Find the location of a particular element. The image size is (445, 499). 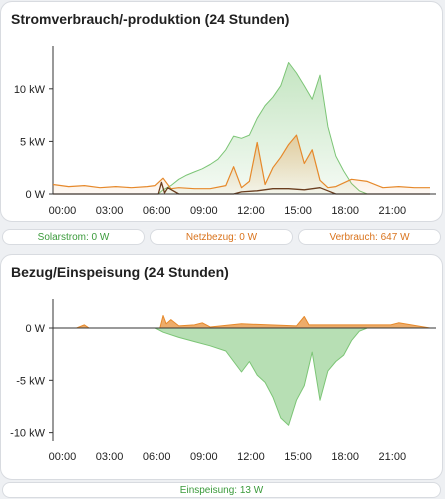

y-tick-label: 10 kW is located at coordinates (30, 90).